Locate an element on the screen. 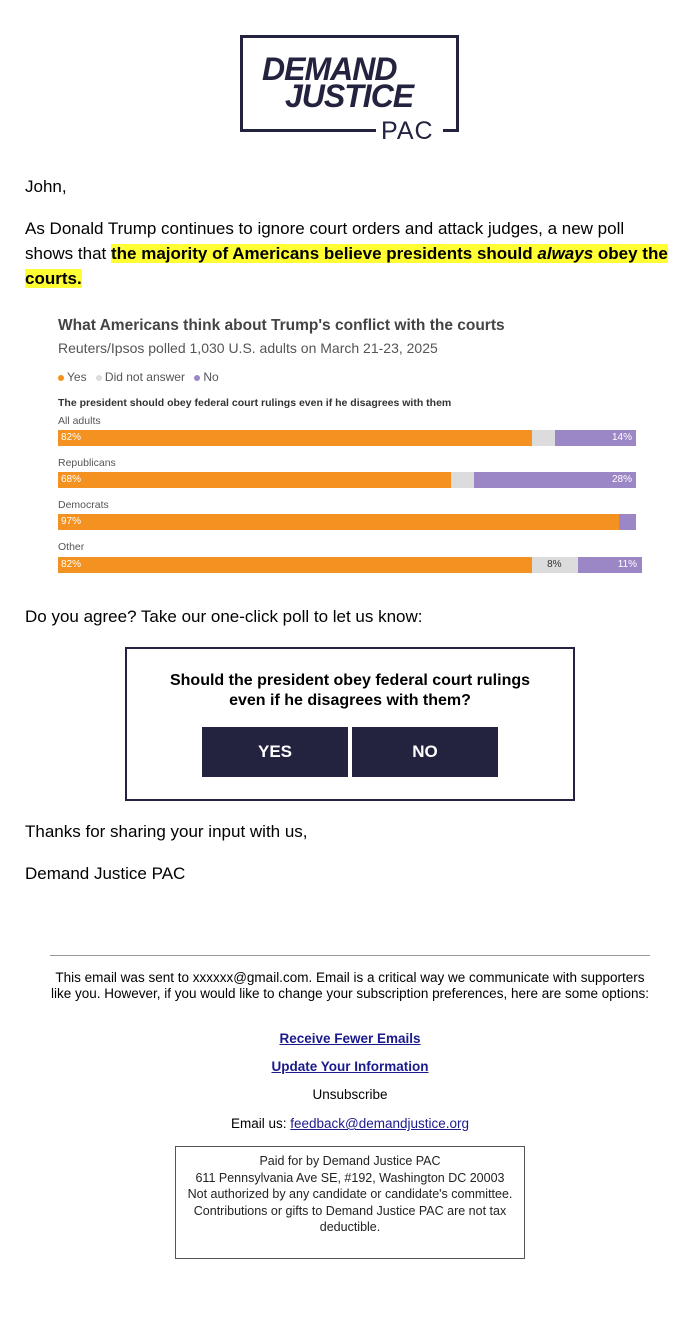  logo-frame-top is located at coordinates (348, 83).